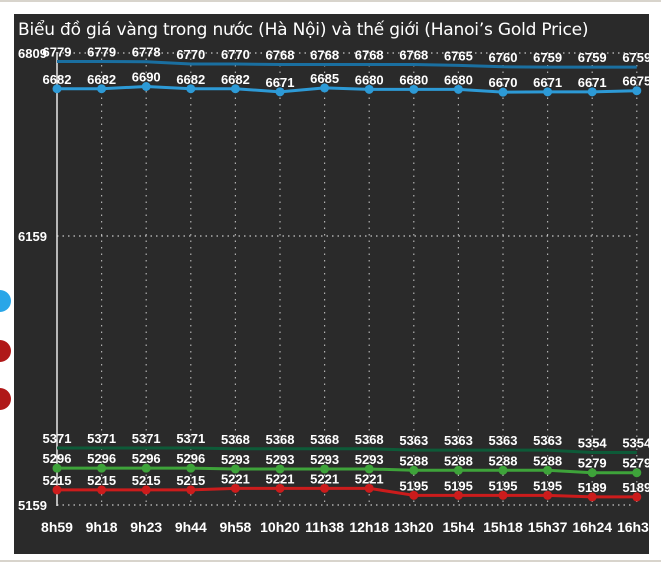 Image resolution: width=661 pixels, height=566 pixels. I want to click on page-bottom-rule, so click(330, 561).